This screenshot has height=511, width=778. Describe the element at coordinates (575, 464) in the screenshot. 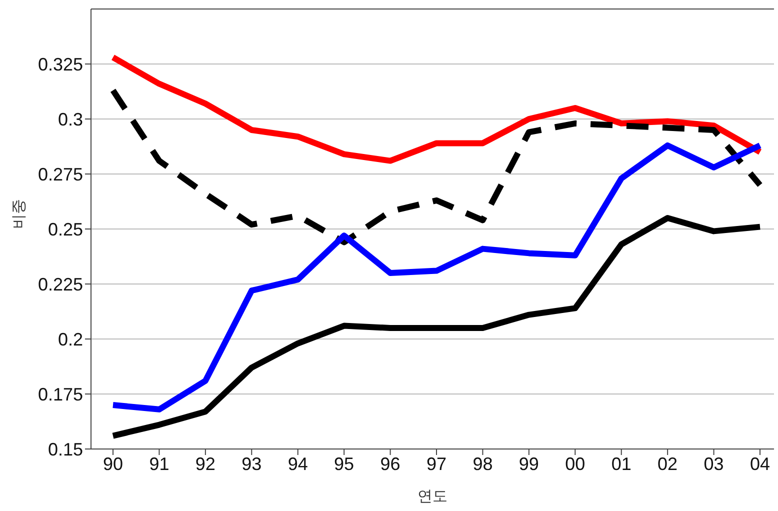

I see `x-tick-label: 00` at that location.